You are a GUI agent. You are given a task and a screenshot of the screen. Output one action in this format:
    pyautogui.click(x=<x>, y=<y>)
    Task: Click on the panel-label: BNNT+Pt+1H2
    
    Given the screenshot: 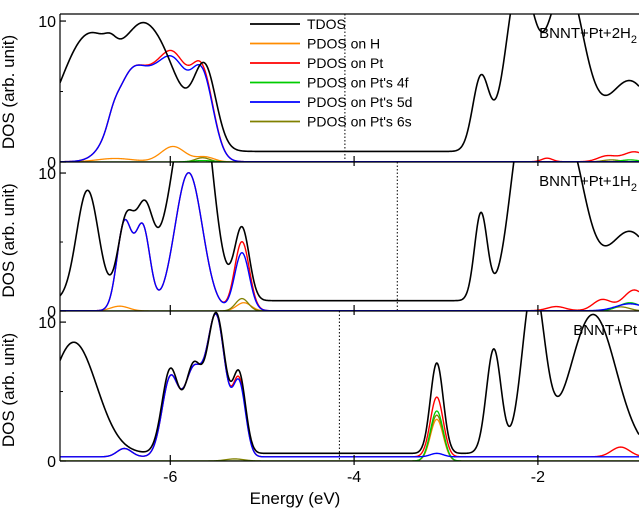 What is the action you would take?
    pyautogui.click(x=588, y=183)
    